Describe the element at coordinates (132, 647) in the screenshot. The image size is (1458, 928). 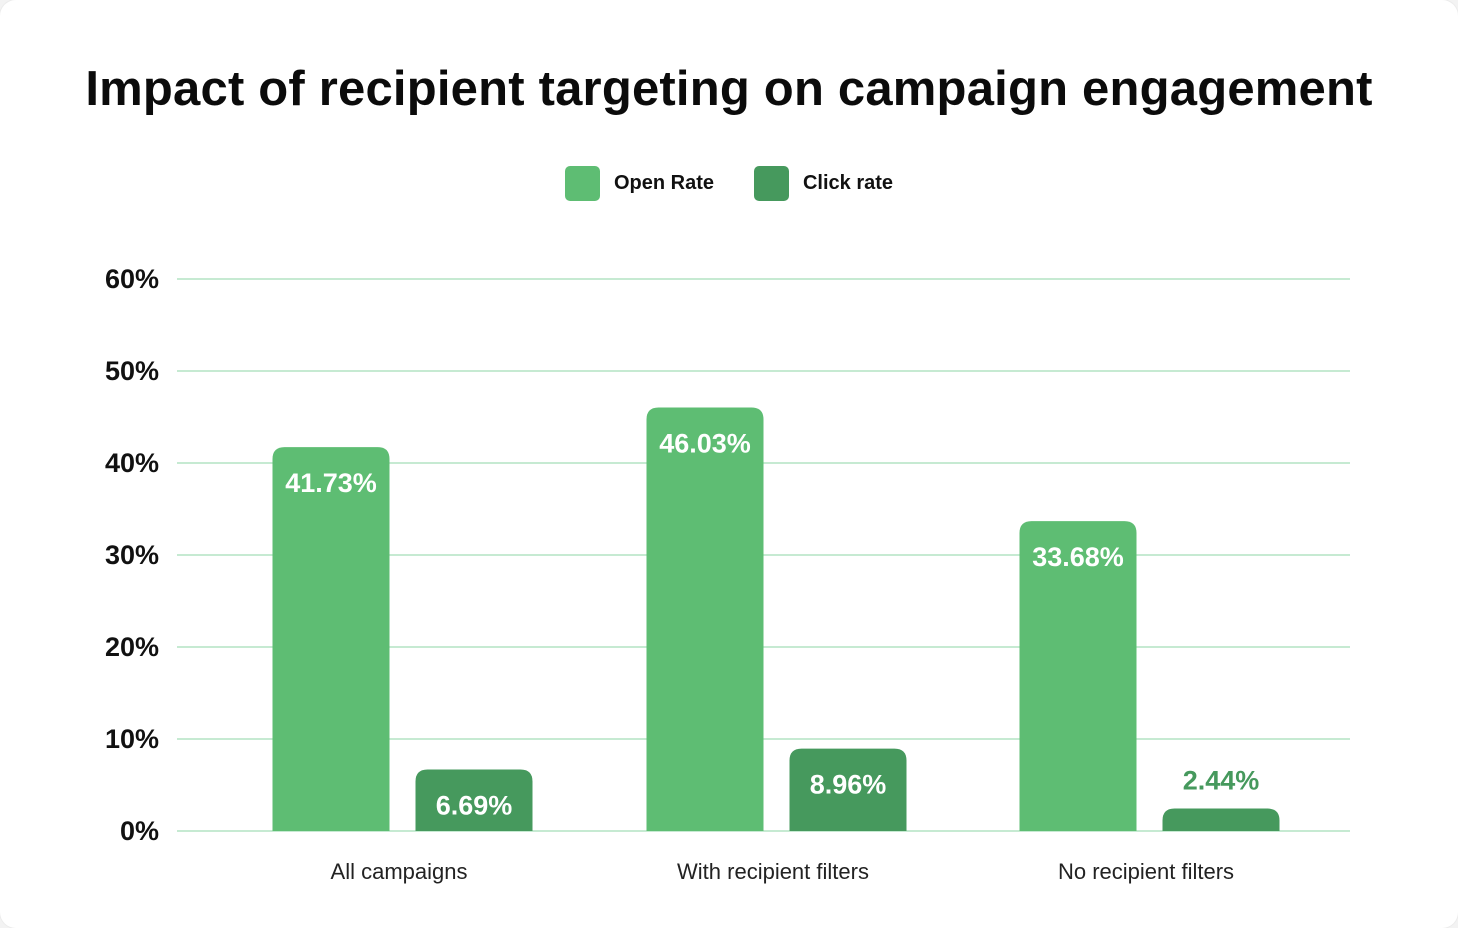
I see `y-tick-label: 20%` at that location.